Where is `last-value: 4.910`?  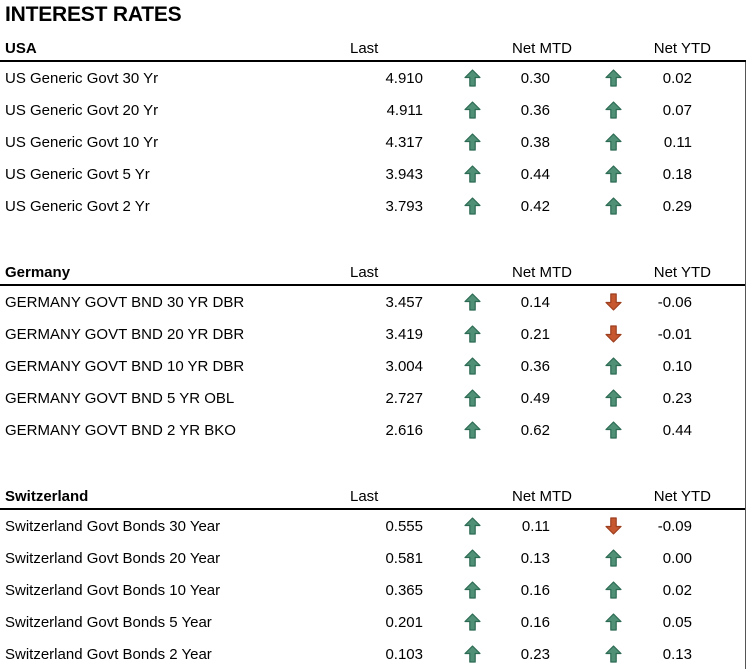 last-value: 4.910 is located at coordinates (404, 78).